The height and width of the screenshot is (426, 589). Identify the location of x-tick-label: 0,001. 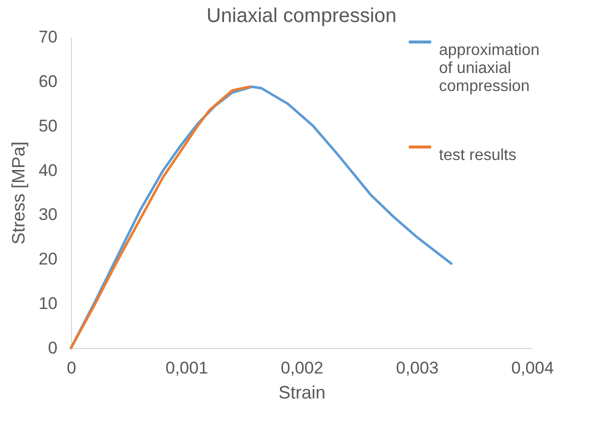
(186, 368).